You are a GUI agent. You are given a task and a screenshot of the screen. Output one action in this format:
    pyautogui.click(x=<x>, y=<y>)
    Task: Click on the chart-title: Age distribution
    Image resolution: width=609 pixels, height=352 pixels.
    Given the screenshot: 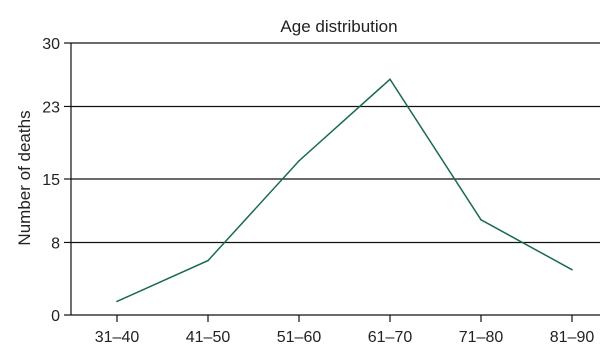 What is the action you would take?
    pyautogui.click(x=338, y=26)
    